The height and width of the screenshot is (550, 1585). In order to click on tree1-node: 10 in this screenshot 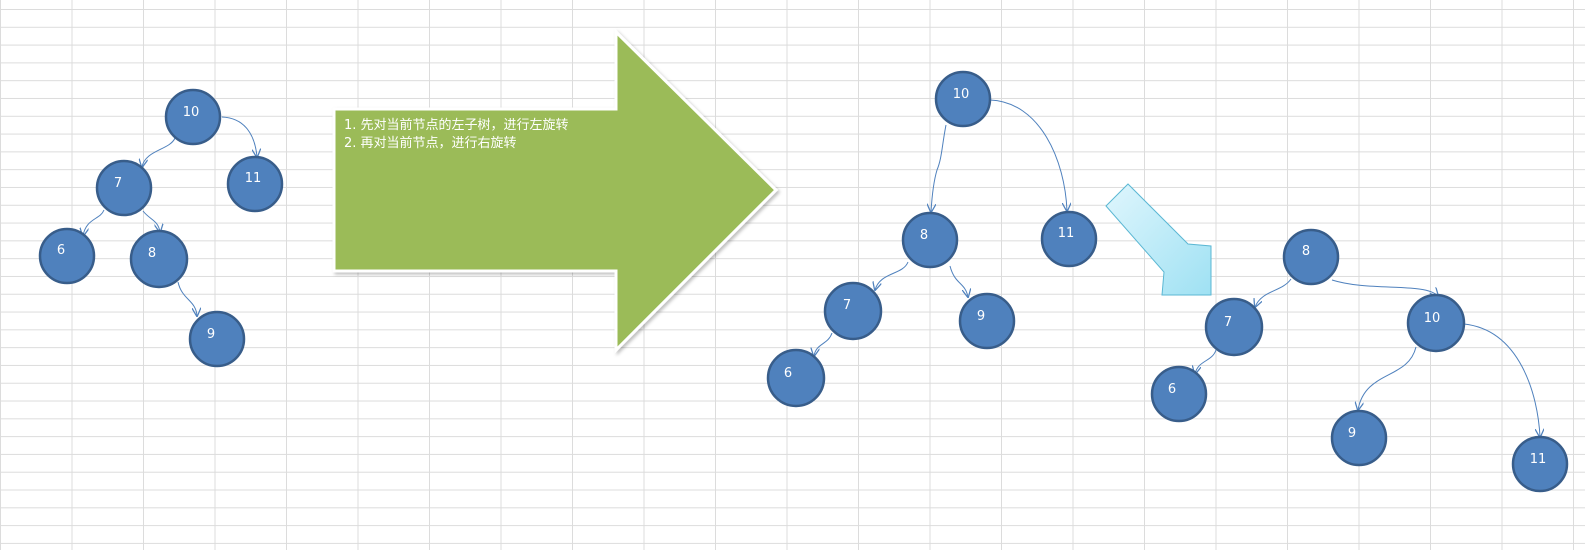, I will do `click(193, 117)`.